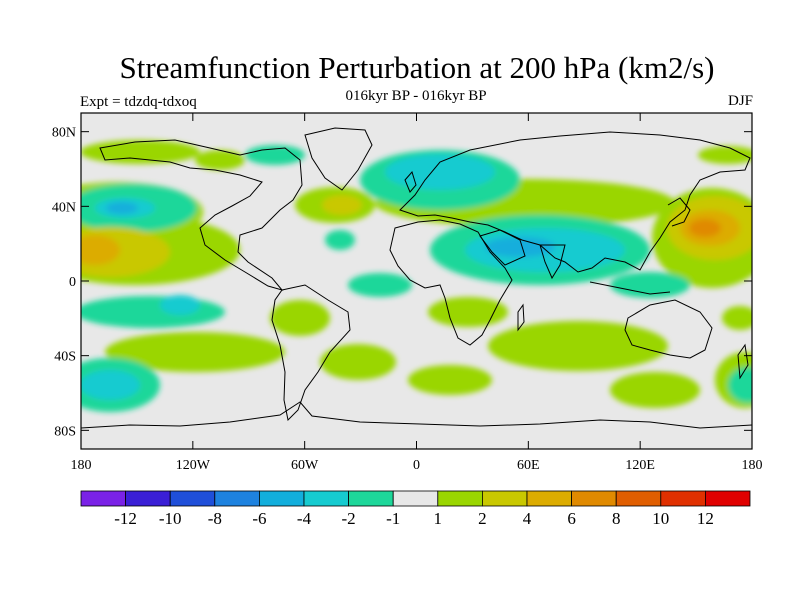  Describe the element at coordinates (571, 518) in the screenshot. I see `colorbar-label: 6` at that location.